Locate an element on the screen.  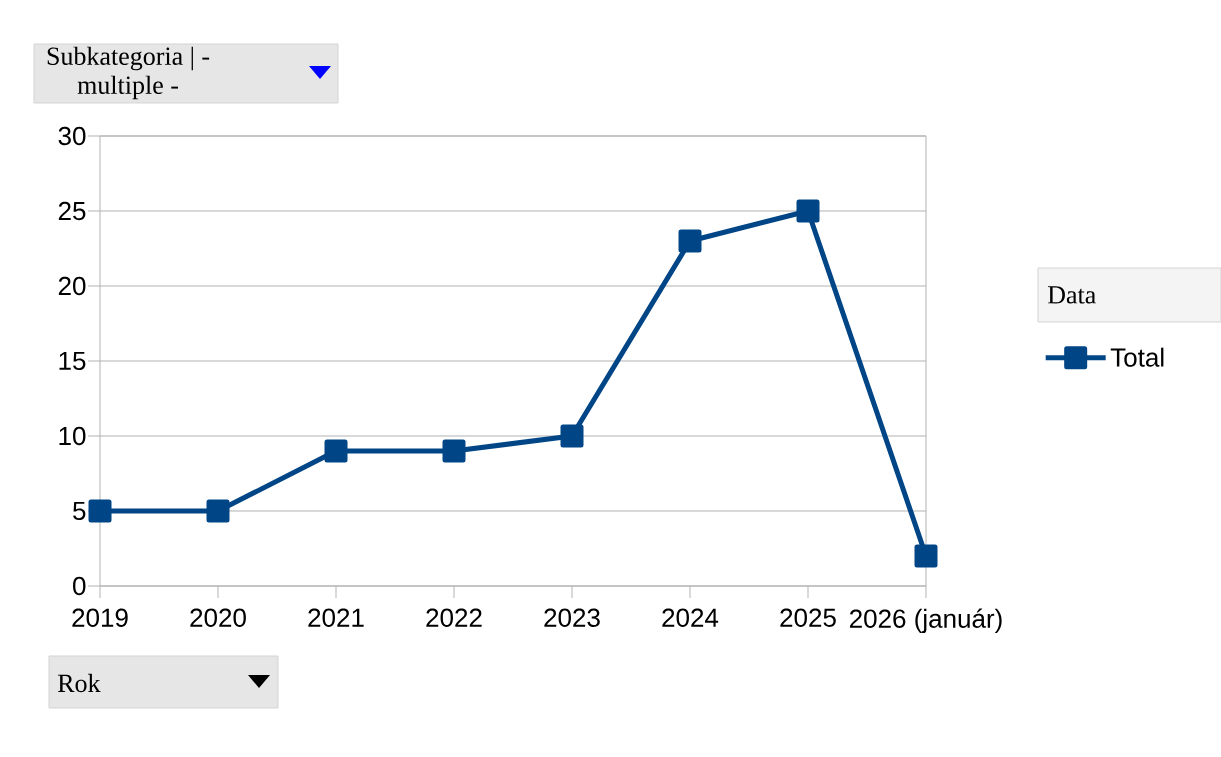
x-tick-label: 2019 is located at coordinates (100, 617).